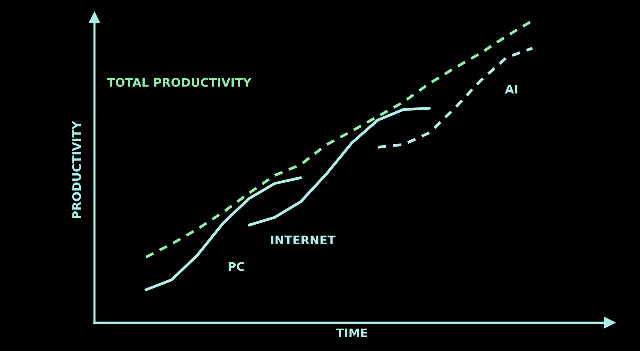 This screenshot has width=640, height=351. I want to click on text: PC, so click(236, 267).